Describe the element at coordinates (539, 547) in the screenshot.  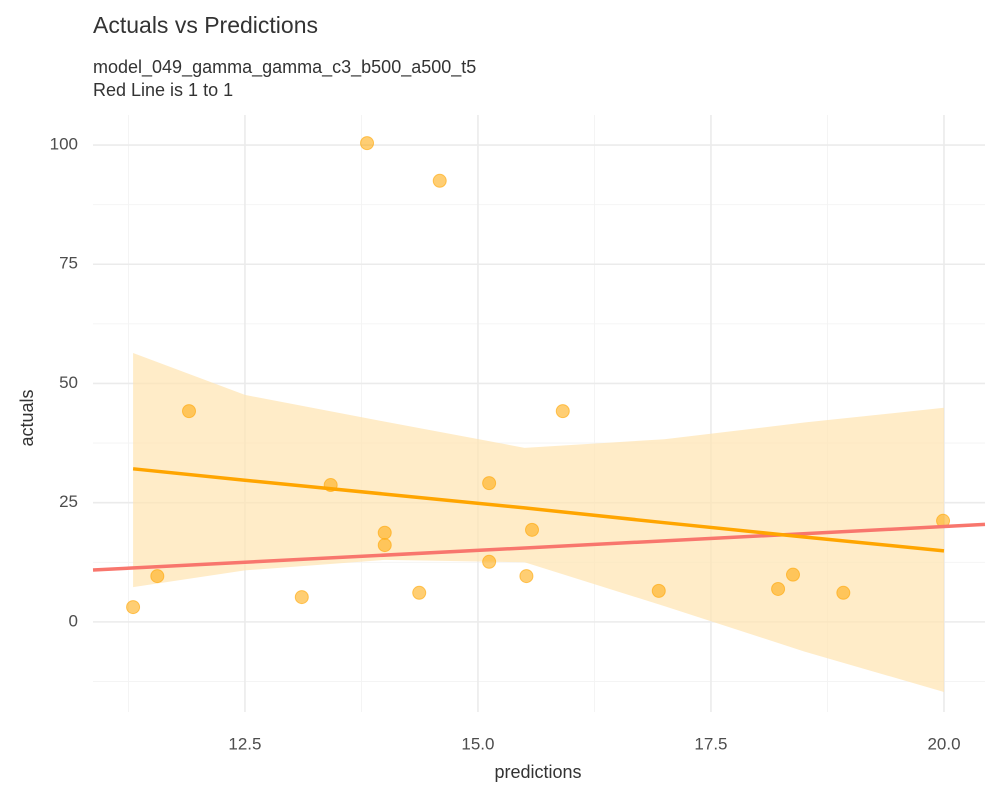
I see `reference-line` at that location.